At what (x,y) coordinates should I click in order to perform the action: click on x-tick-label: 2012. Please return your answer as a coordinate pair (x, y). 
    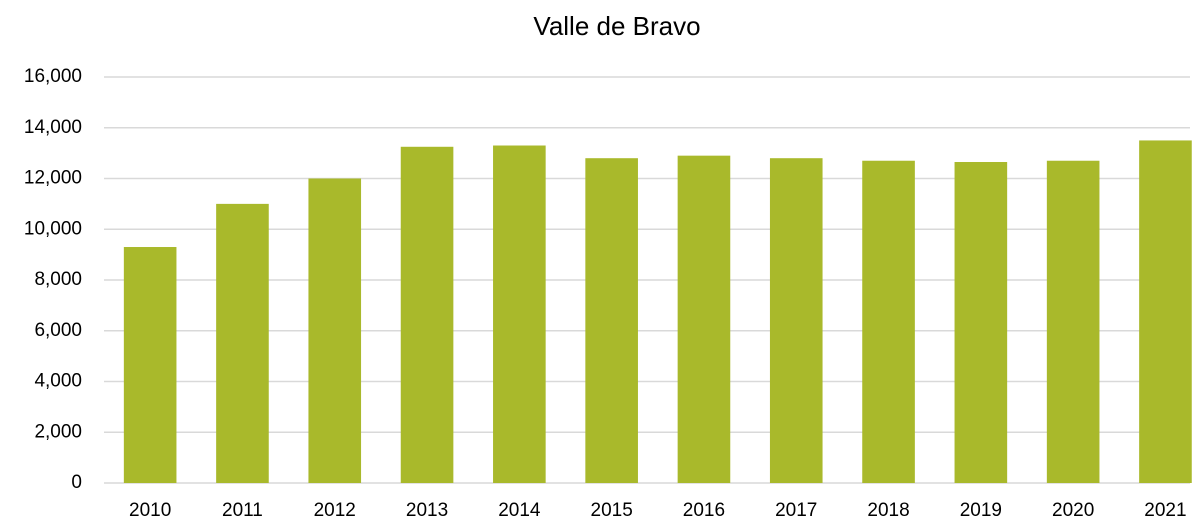
    Looking at the image, I should click on (335, 510).